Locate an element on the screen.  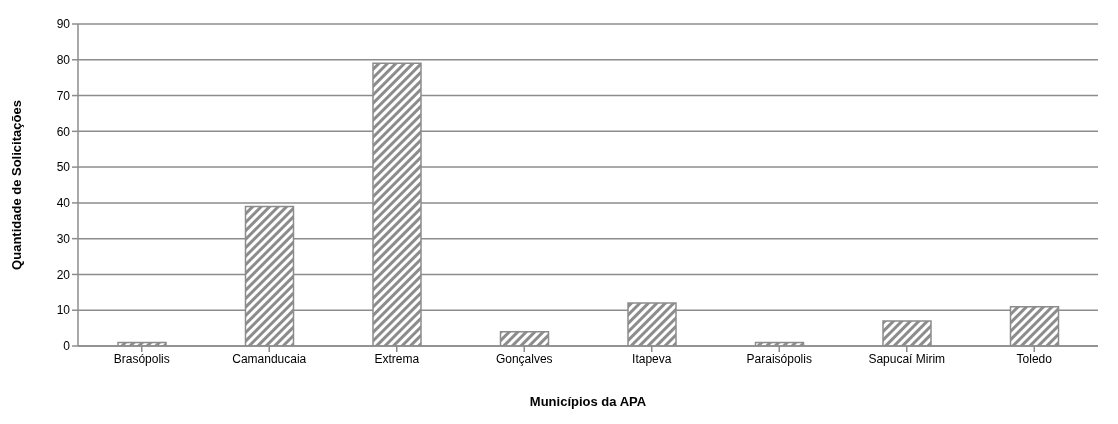
y-tick-label: 20 is located at coordinates (63, 274).